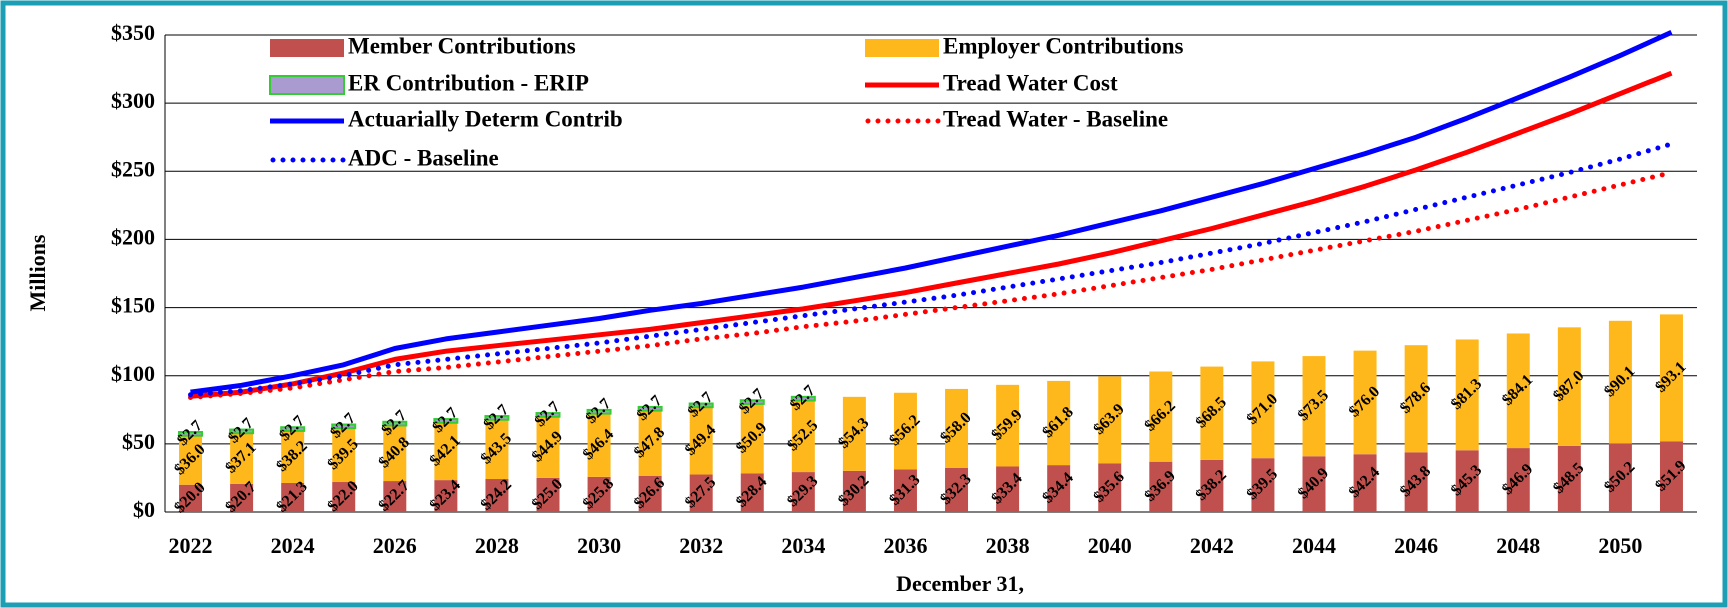 The image size is (1728, 608). Describe the element at coordinates (138, 441) in the screenshot. I see `y-tick-label: $50` at that location.